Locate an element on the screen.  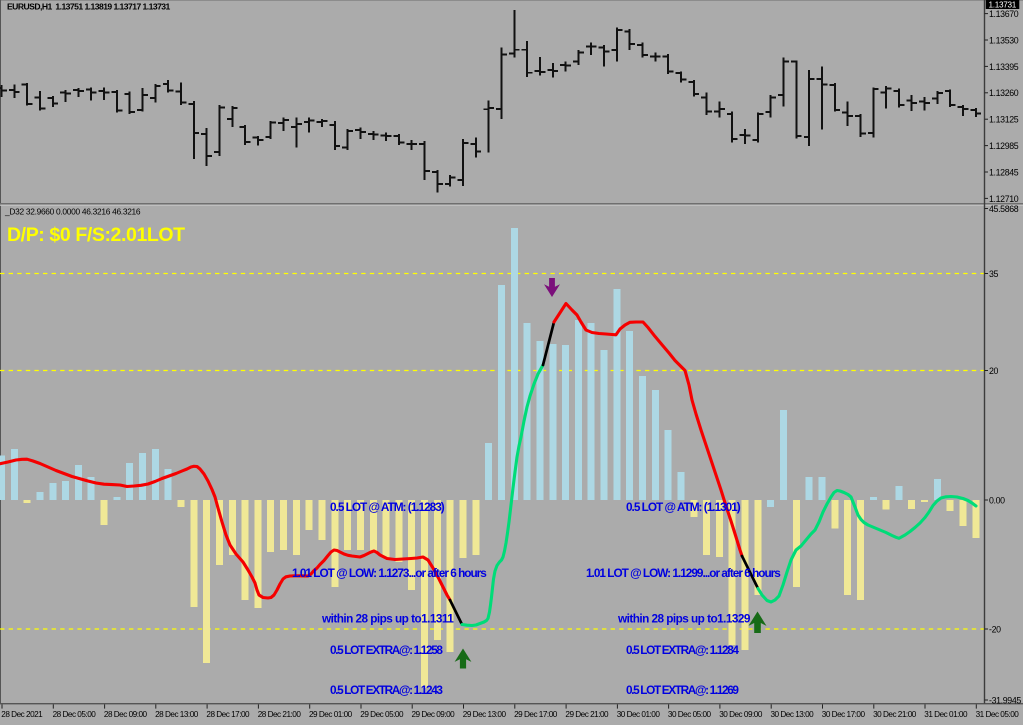
svg-text: 1.13125 is located at coordinates (1004, 120).